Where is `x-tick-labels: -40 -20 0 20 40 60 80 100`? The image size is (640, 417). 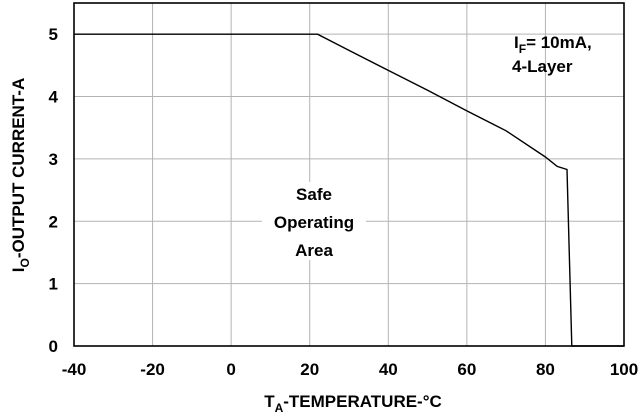
x-tick-labels: -40 -20 0 20 40 60 80 100 is located at coordinates (350, 369).